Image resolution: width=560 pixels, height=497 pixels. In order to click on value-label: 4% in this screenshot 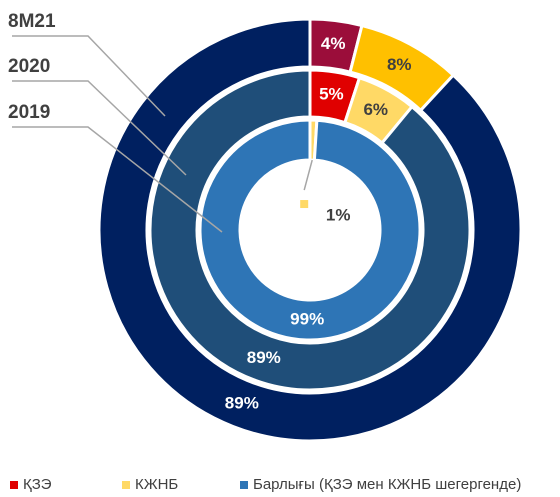, I will do `click(333, 43)`.